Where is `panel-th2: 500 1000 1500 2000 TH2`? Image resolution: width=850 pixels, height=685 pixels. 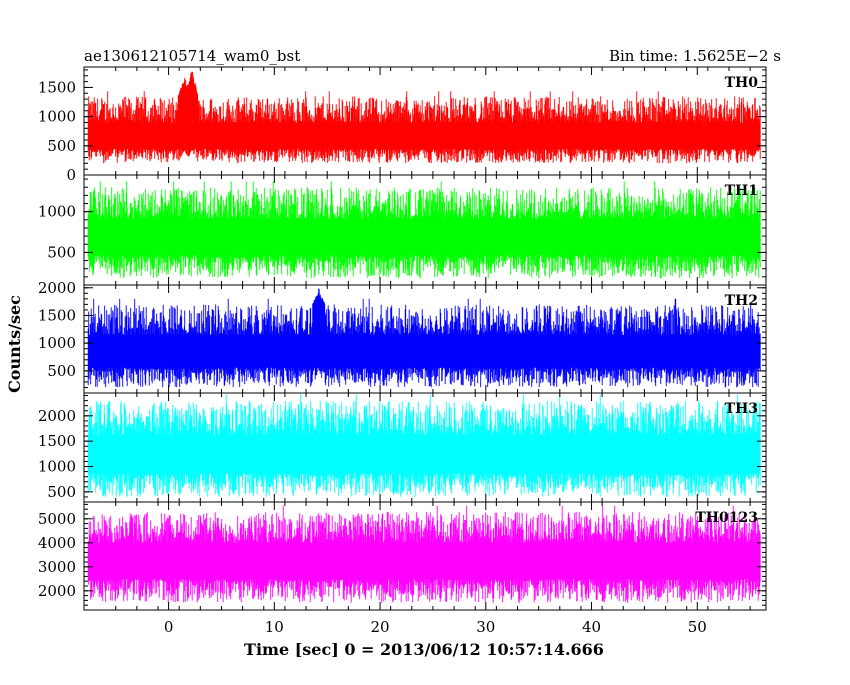 panel-th2: 500 1000 1500 2000 TH2 is located at coordinates (402, 336).